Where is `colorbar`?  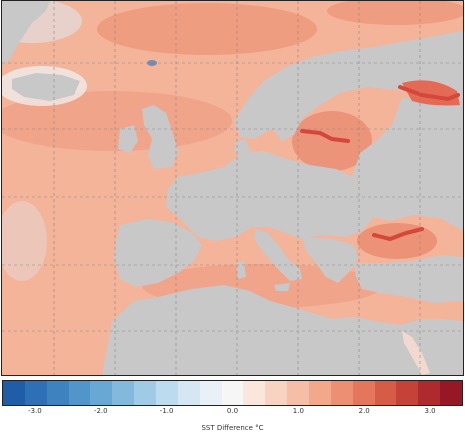
colorbar is located at coordinates (232, 393).